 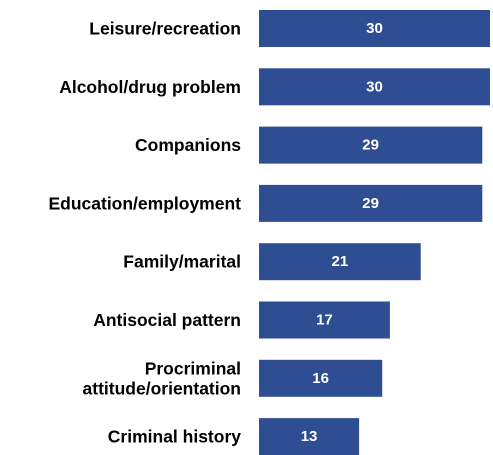 I want to click on category-label: Procriminal, so click(x=193, y=368).